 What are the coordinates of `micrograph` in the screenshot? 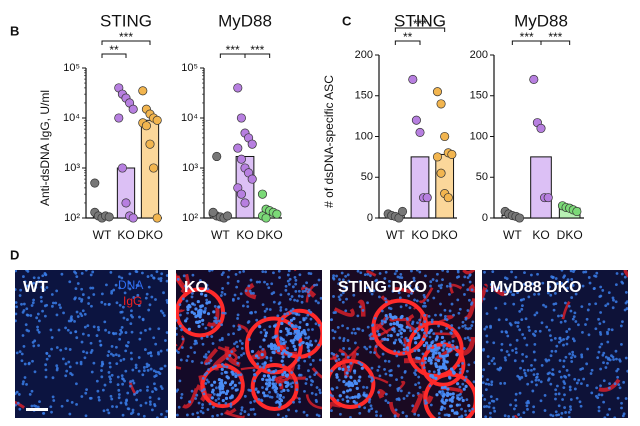 It's located at (555, 344).